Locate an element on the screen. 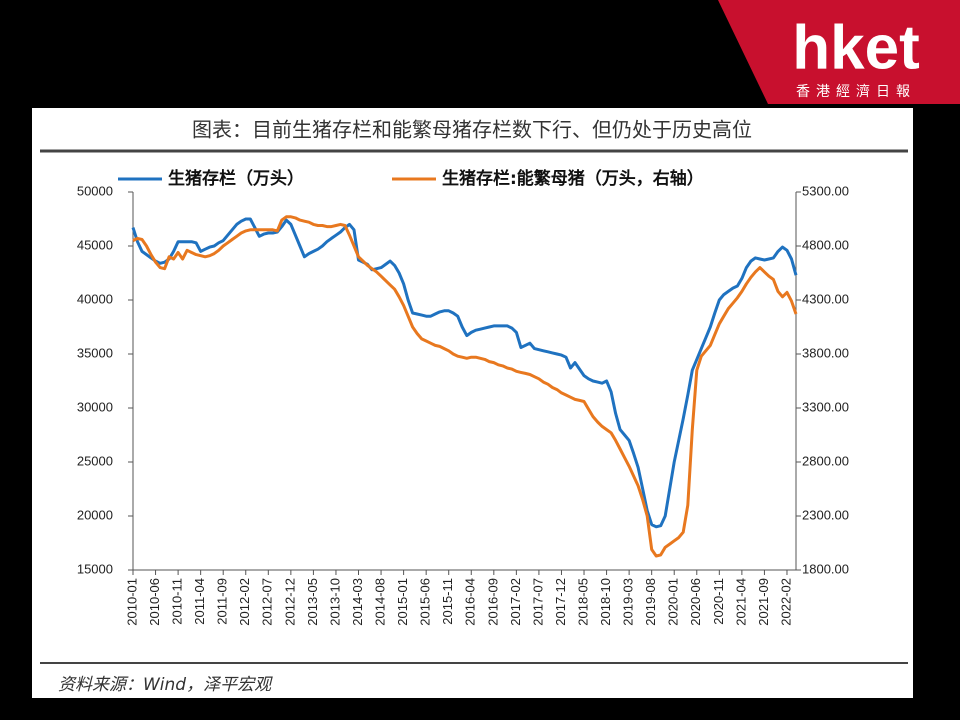 This screenshot has width=960, height=720. x-tick-label: 2020-11 is located at coordinates (718, 601).